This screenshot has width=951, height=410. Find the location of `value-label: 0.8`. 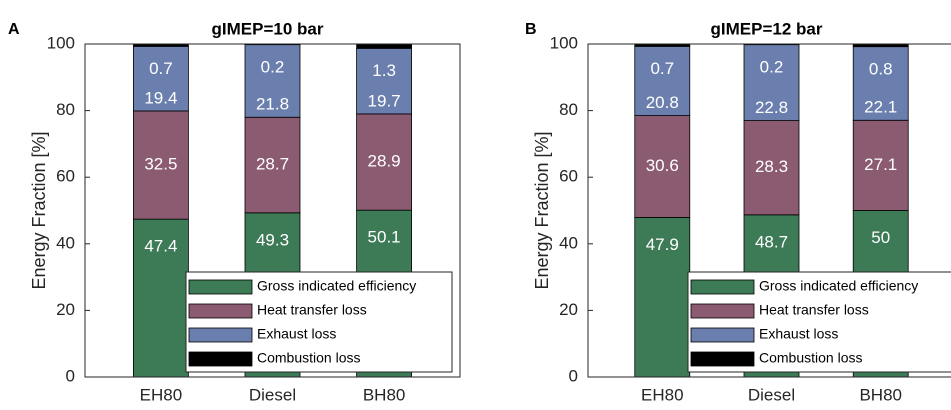

value-label: 0.8 is located at coordinates (881, 68).